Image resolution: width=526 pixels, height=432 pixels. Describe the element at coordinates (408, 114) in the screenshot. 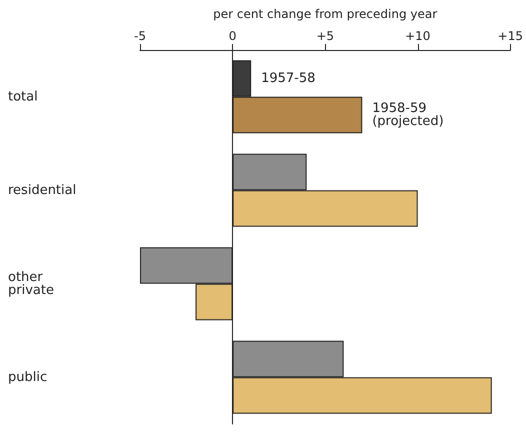

I see `series-label: 1958-59 (projected)` at that location.